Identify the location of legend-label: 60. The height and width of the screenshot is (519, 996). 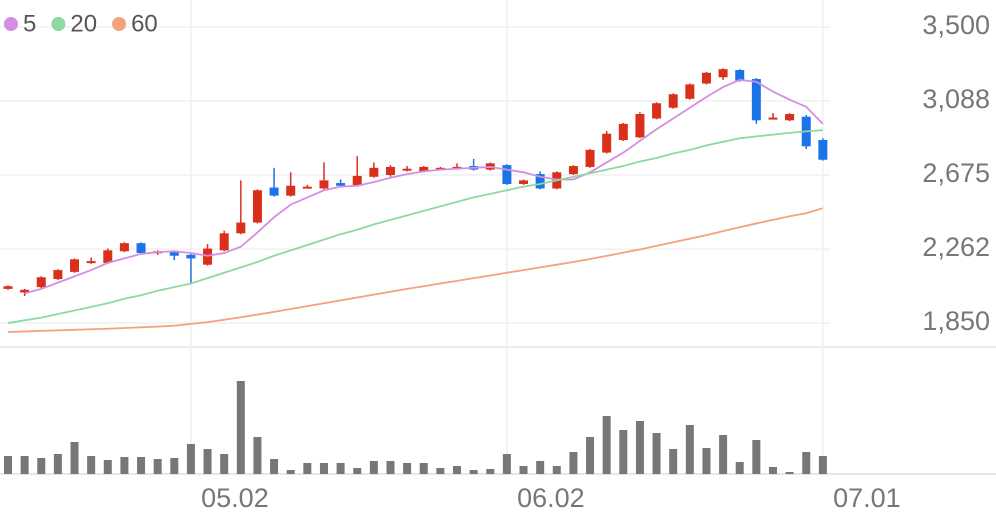
(144, 23).